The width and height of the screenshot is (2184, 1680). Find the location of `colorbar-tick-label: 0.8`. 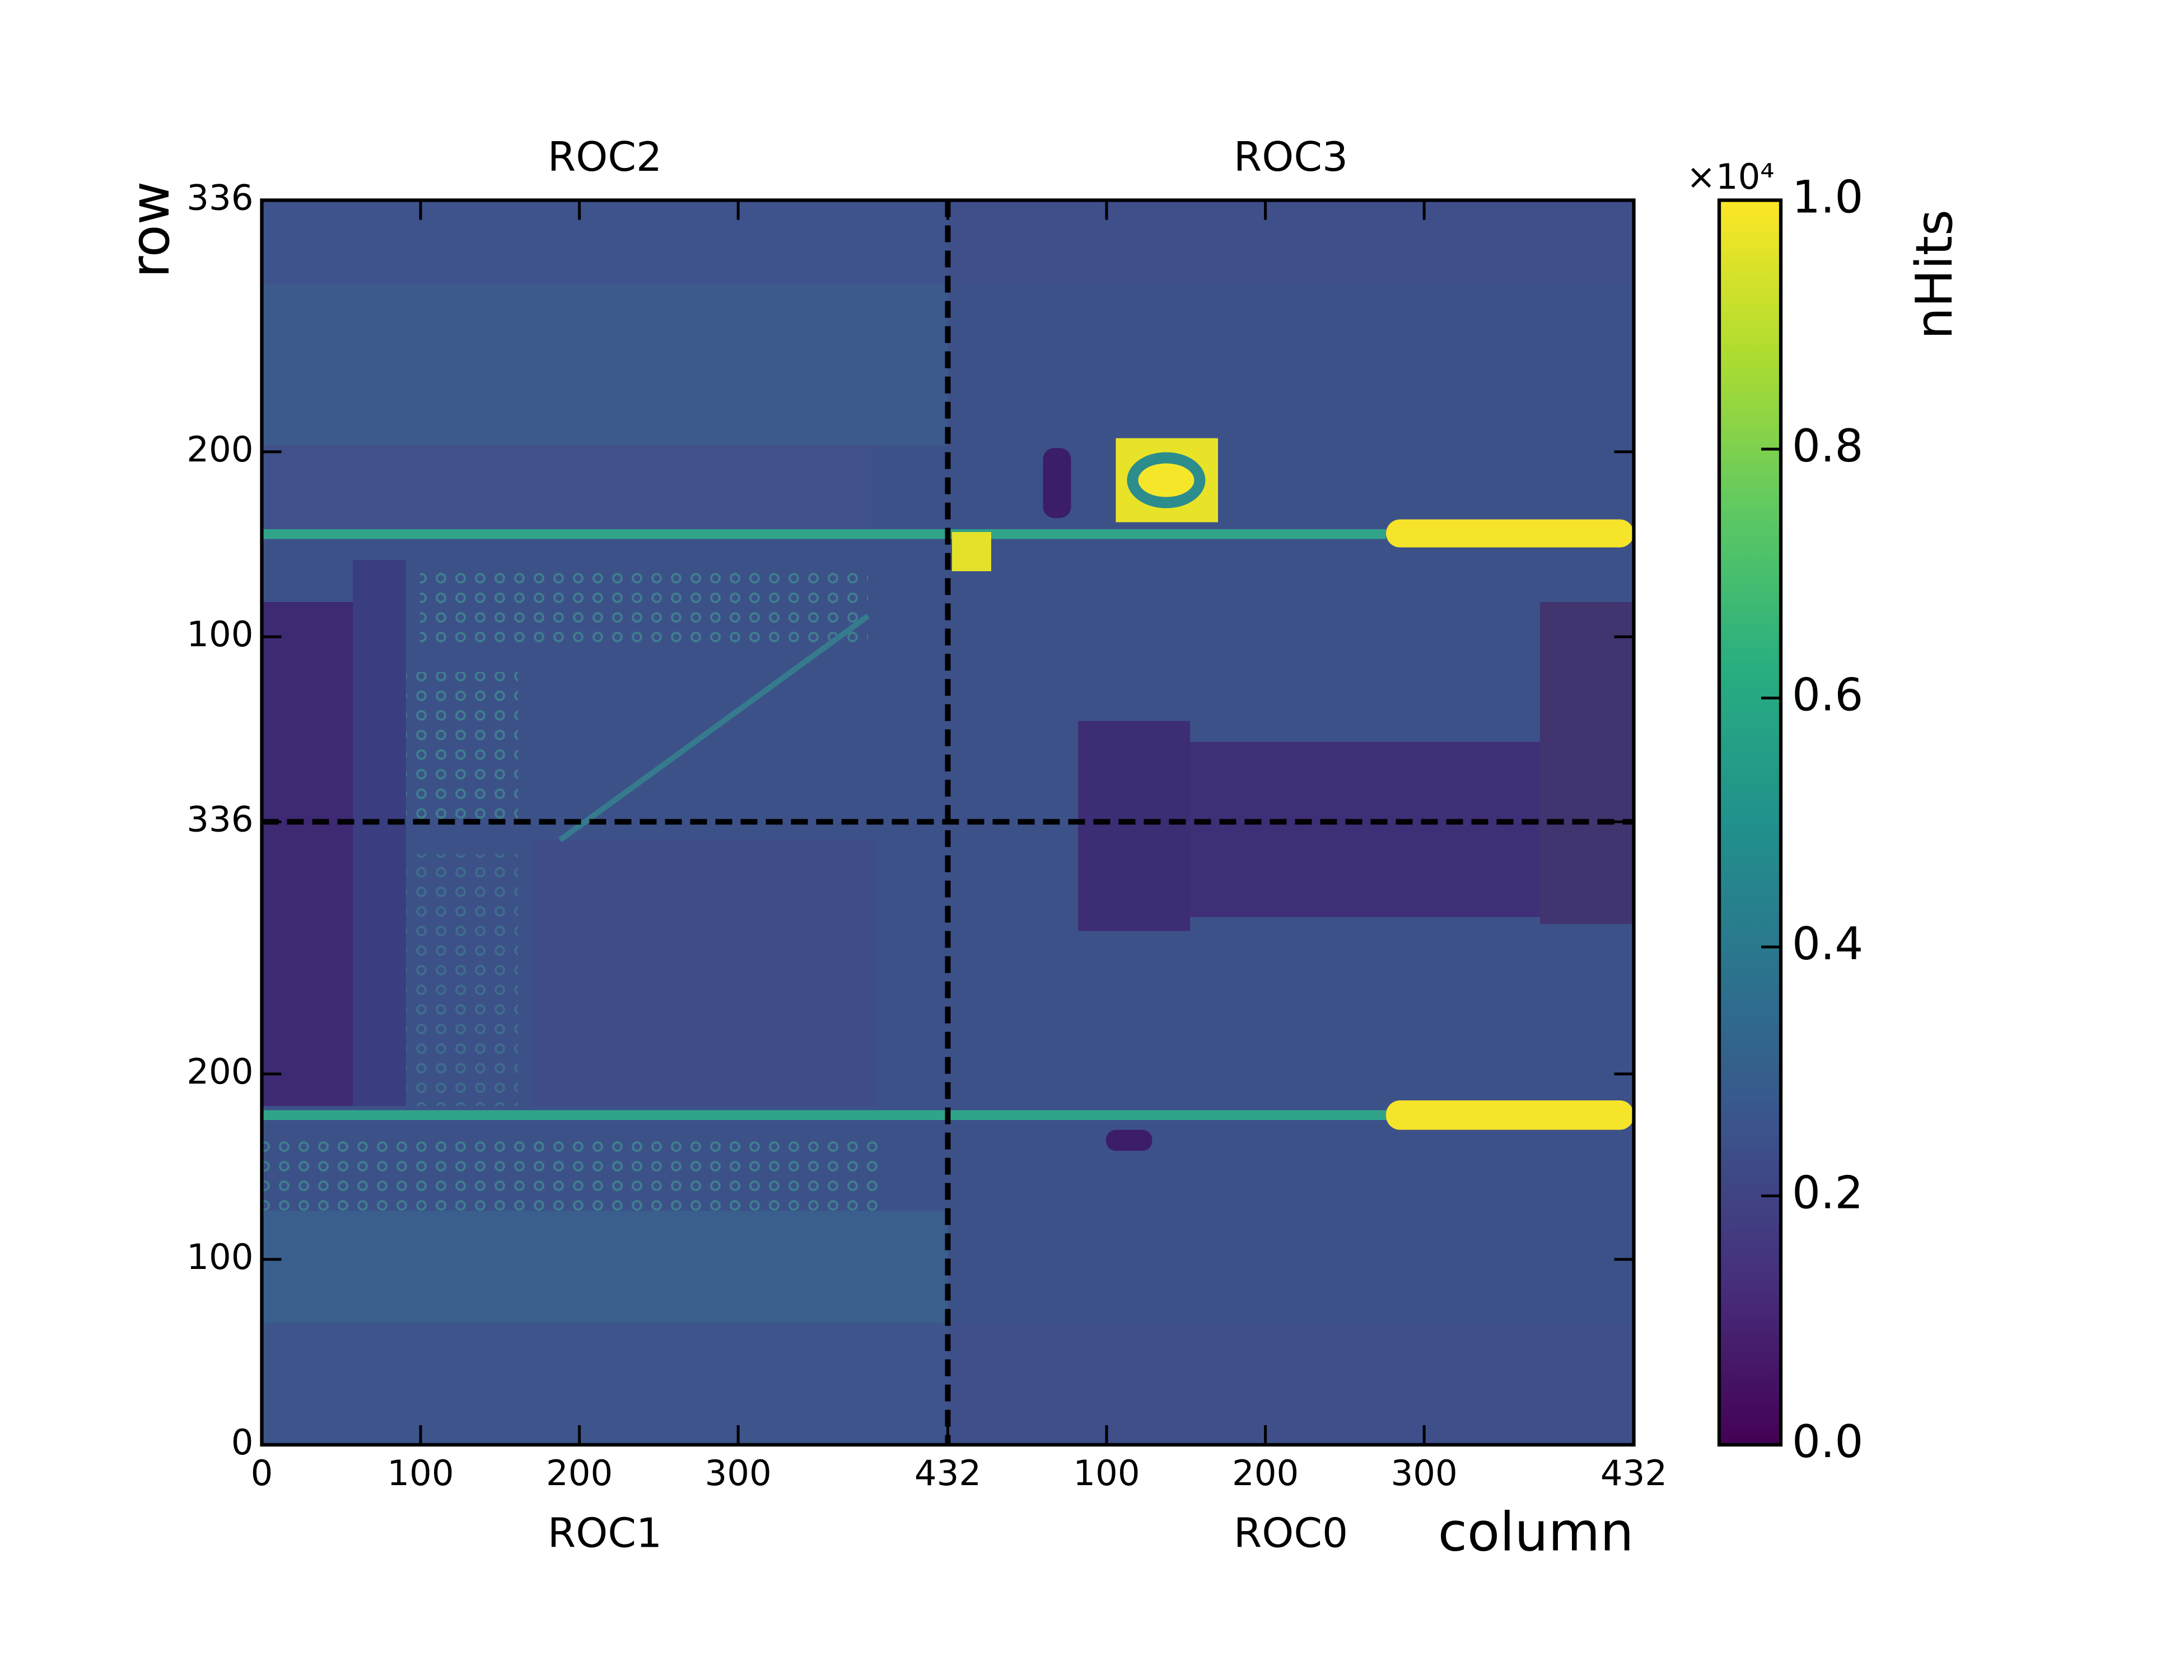

colorbar-tick-label: 0.8 is located at coordinates (1828, 446).